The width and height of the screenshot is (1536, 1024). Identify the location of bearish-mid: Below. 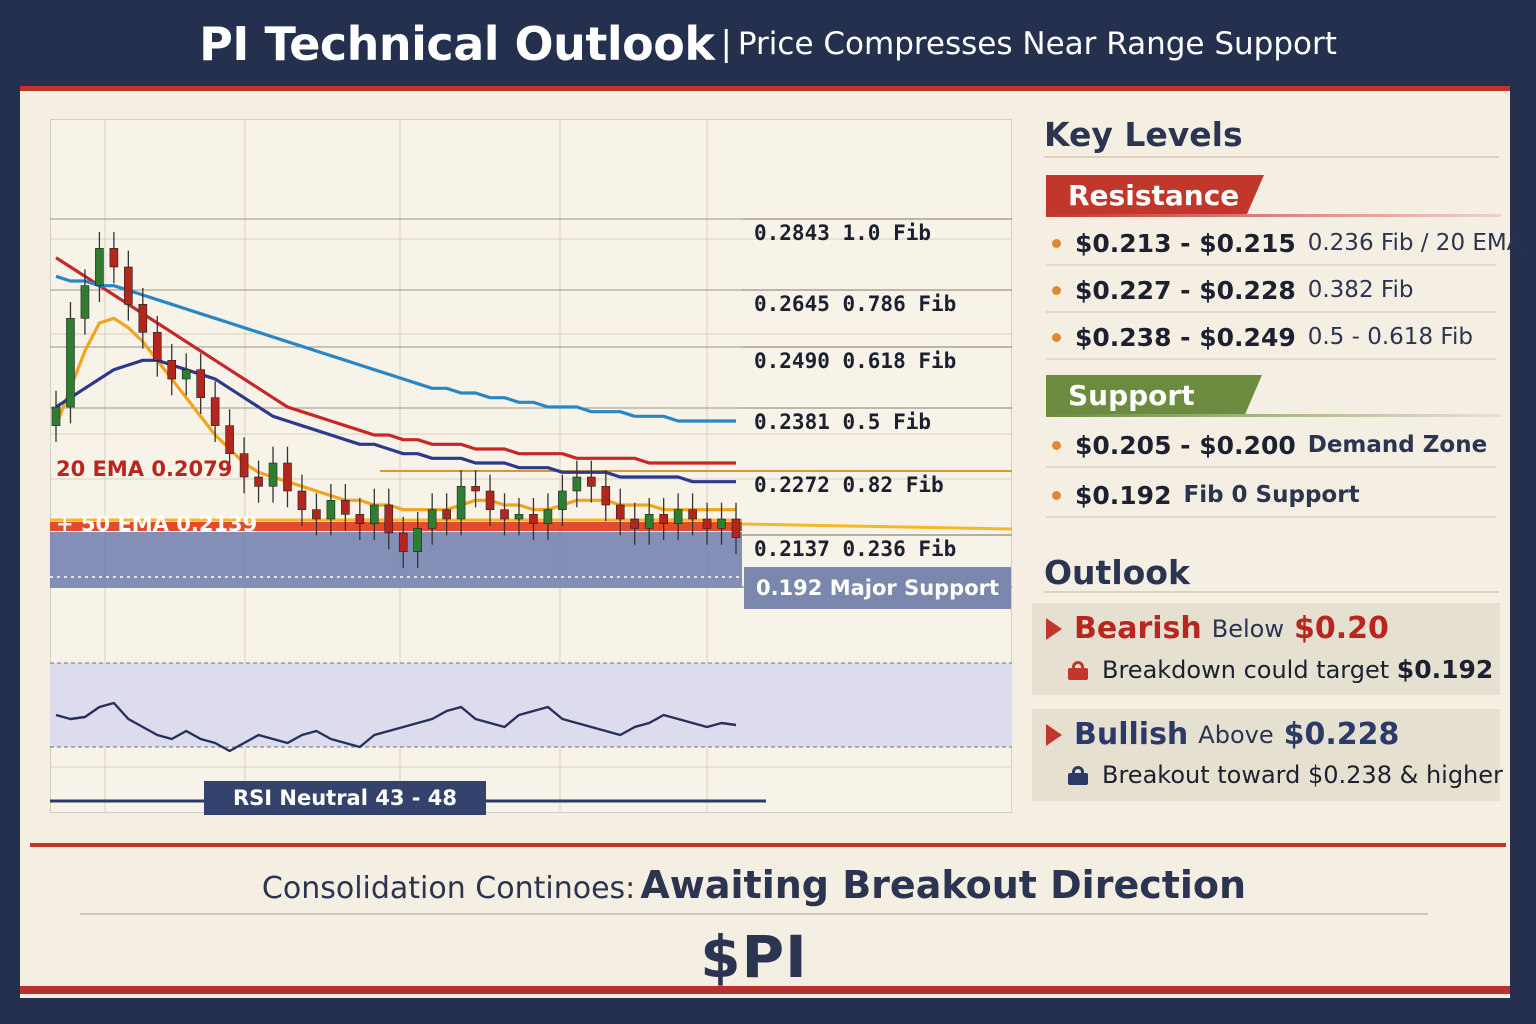
(1247, 628).